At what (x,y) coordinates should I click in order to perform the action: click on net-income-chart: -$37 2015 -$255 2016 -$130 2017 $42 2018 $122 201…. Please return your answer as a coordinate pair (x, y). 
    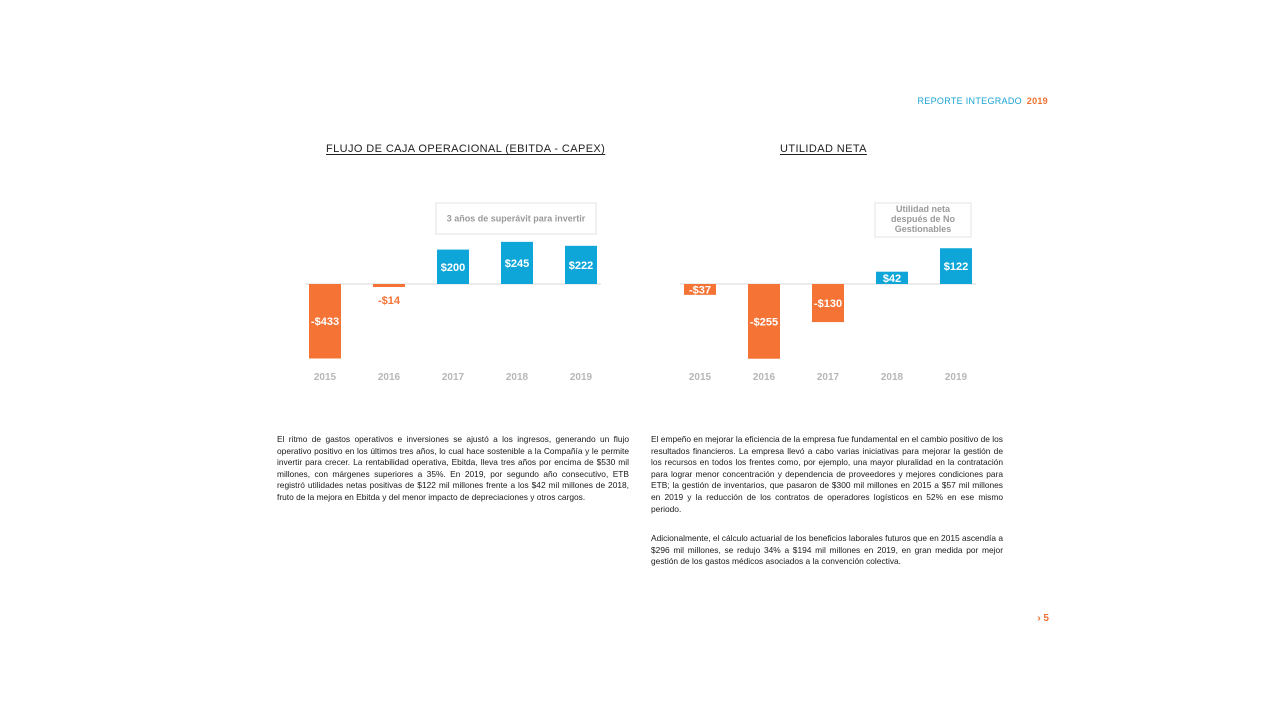
    Looking at the image, I should click on (828, 292).